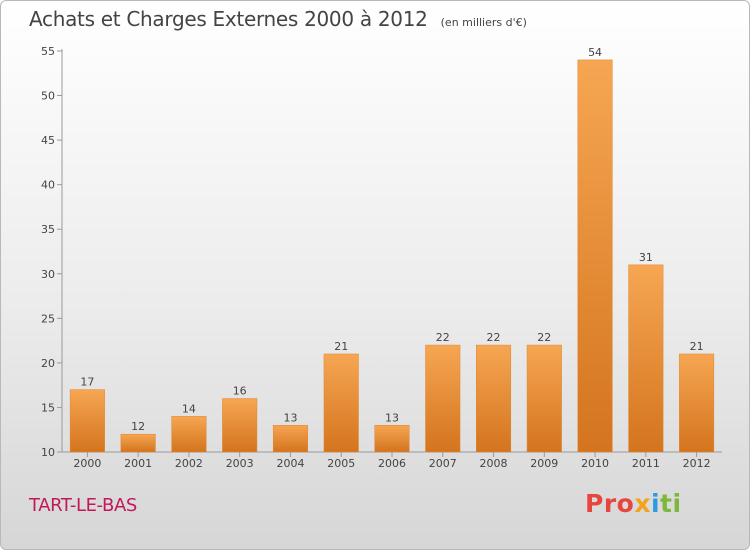 The height and width of the screenshot is (550, 750). I want to click on y-tick-label: 25, so click(48, 318).